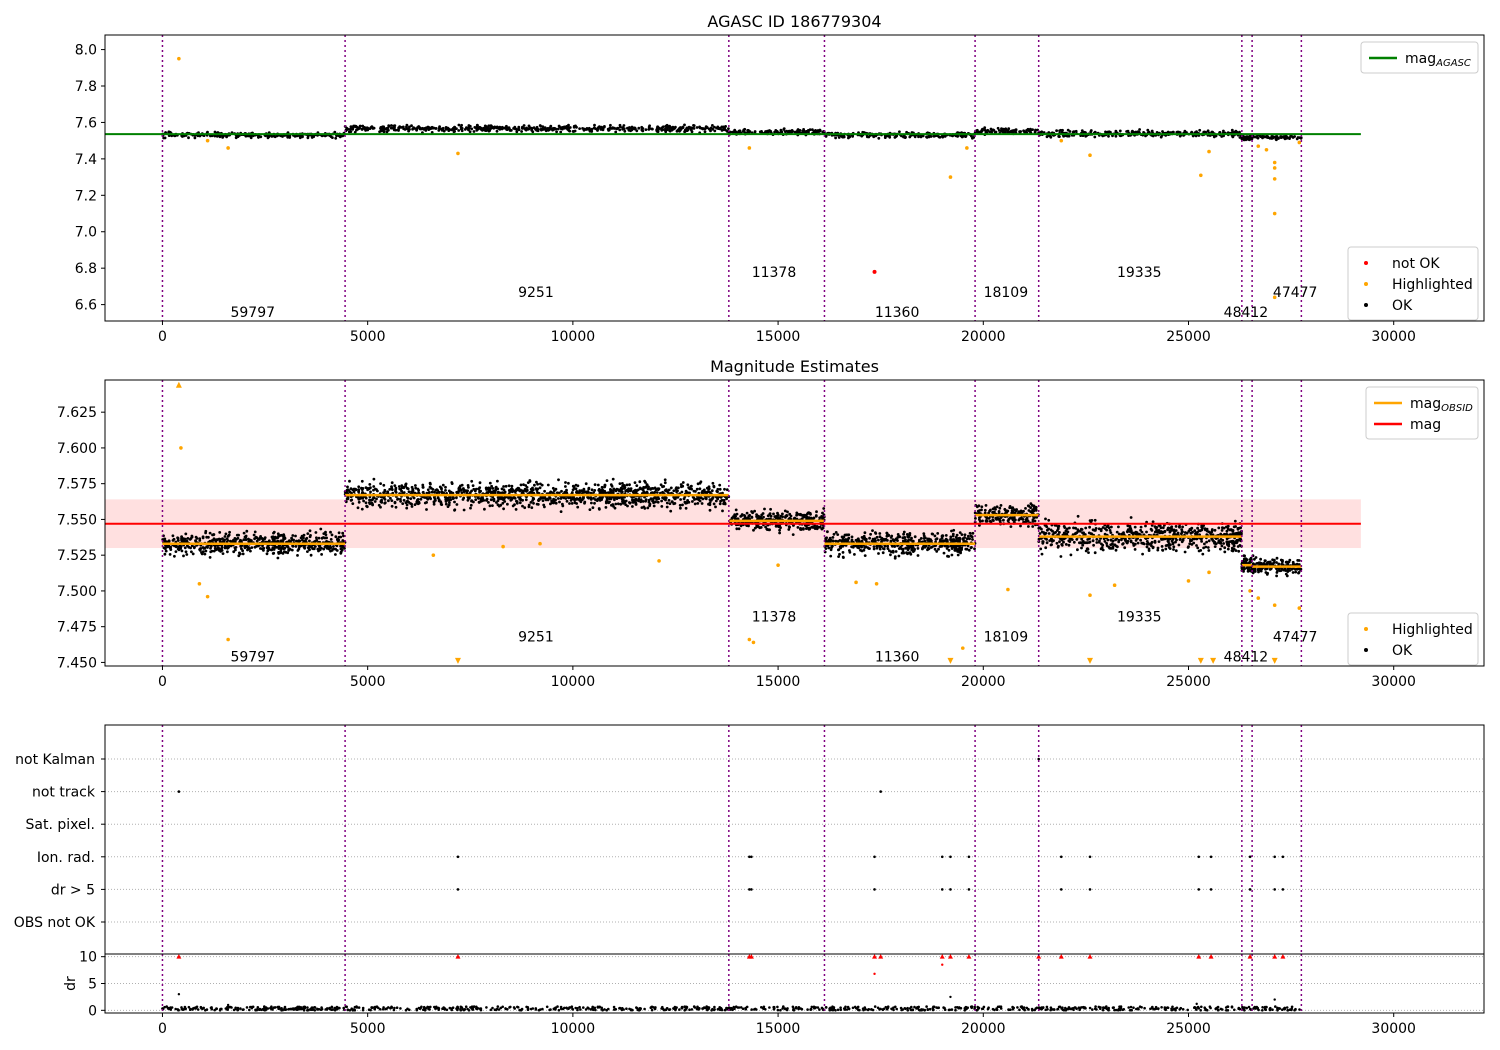 The width and height of the screenshot is (1500, 1050). What do you see at coordinates (1453, 63) in the screenshot?
I see `legend-subscript: AGASC` at bounding box center [1453, 63].